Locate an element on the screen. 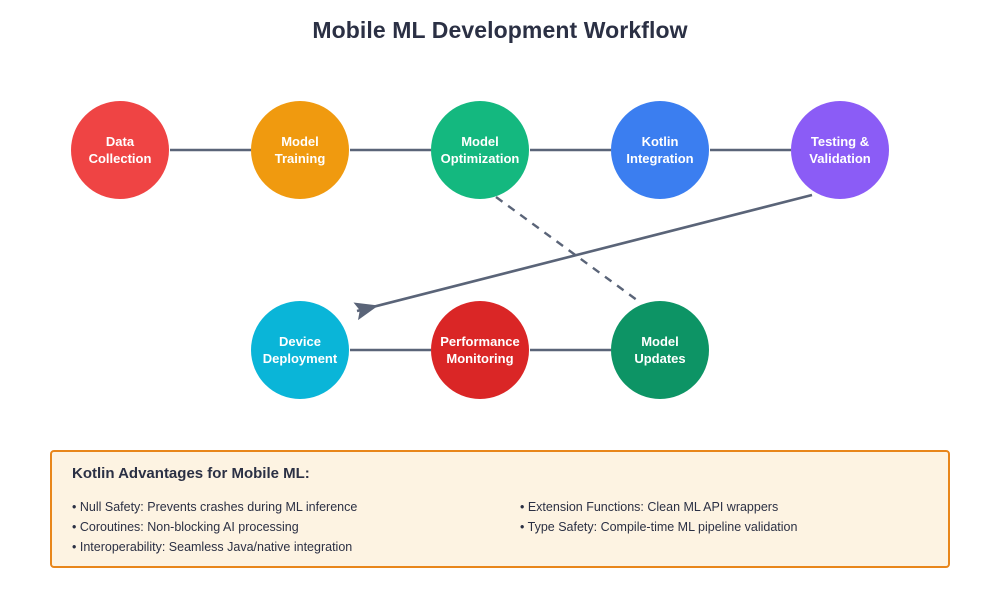 The width and height of the screenshot is (1000, 600). page-title: Mobile ML Development Workflow is located at coordinates (500, 30).